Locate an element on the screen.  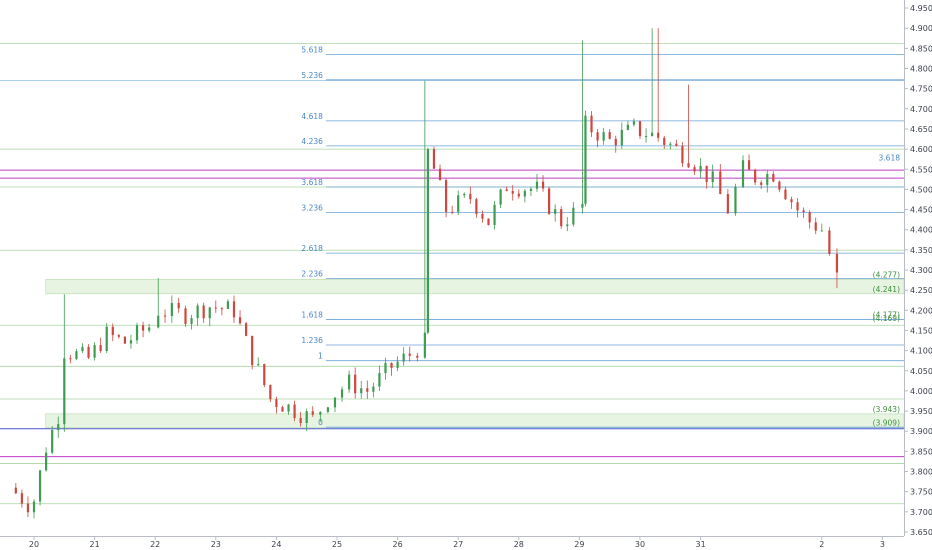
y-tick-label: 4.500 is located at coordinates (921, 189).